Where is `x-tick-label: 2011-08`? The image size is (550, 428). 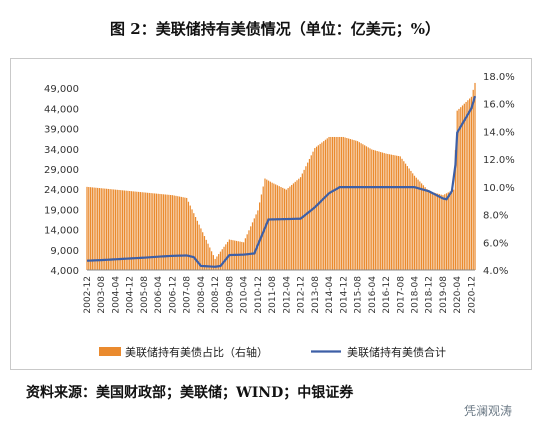
x-tick-label: 2011-08 is located at coordinates (273, 295).